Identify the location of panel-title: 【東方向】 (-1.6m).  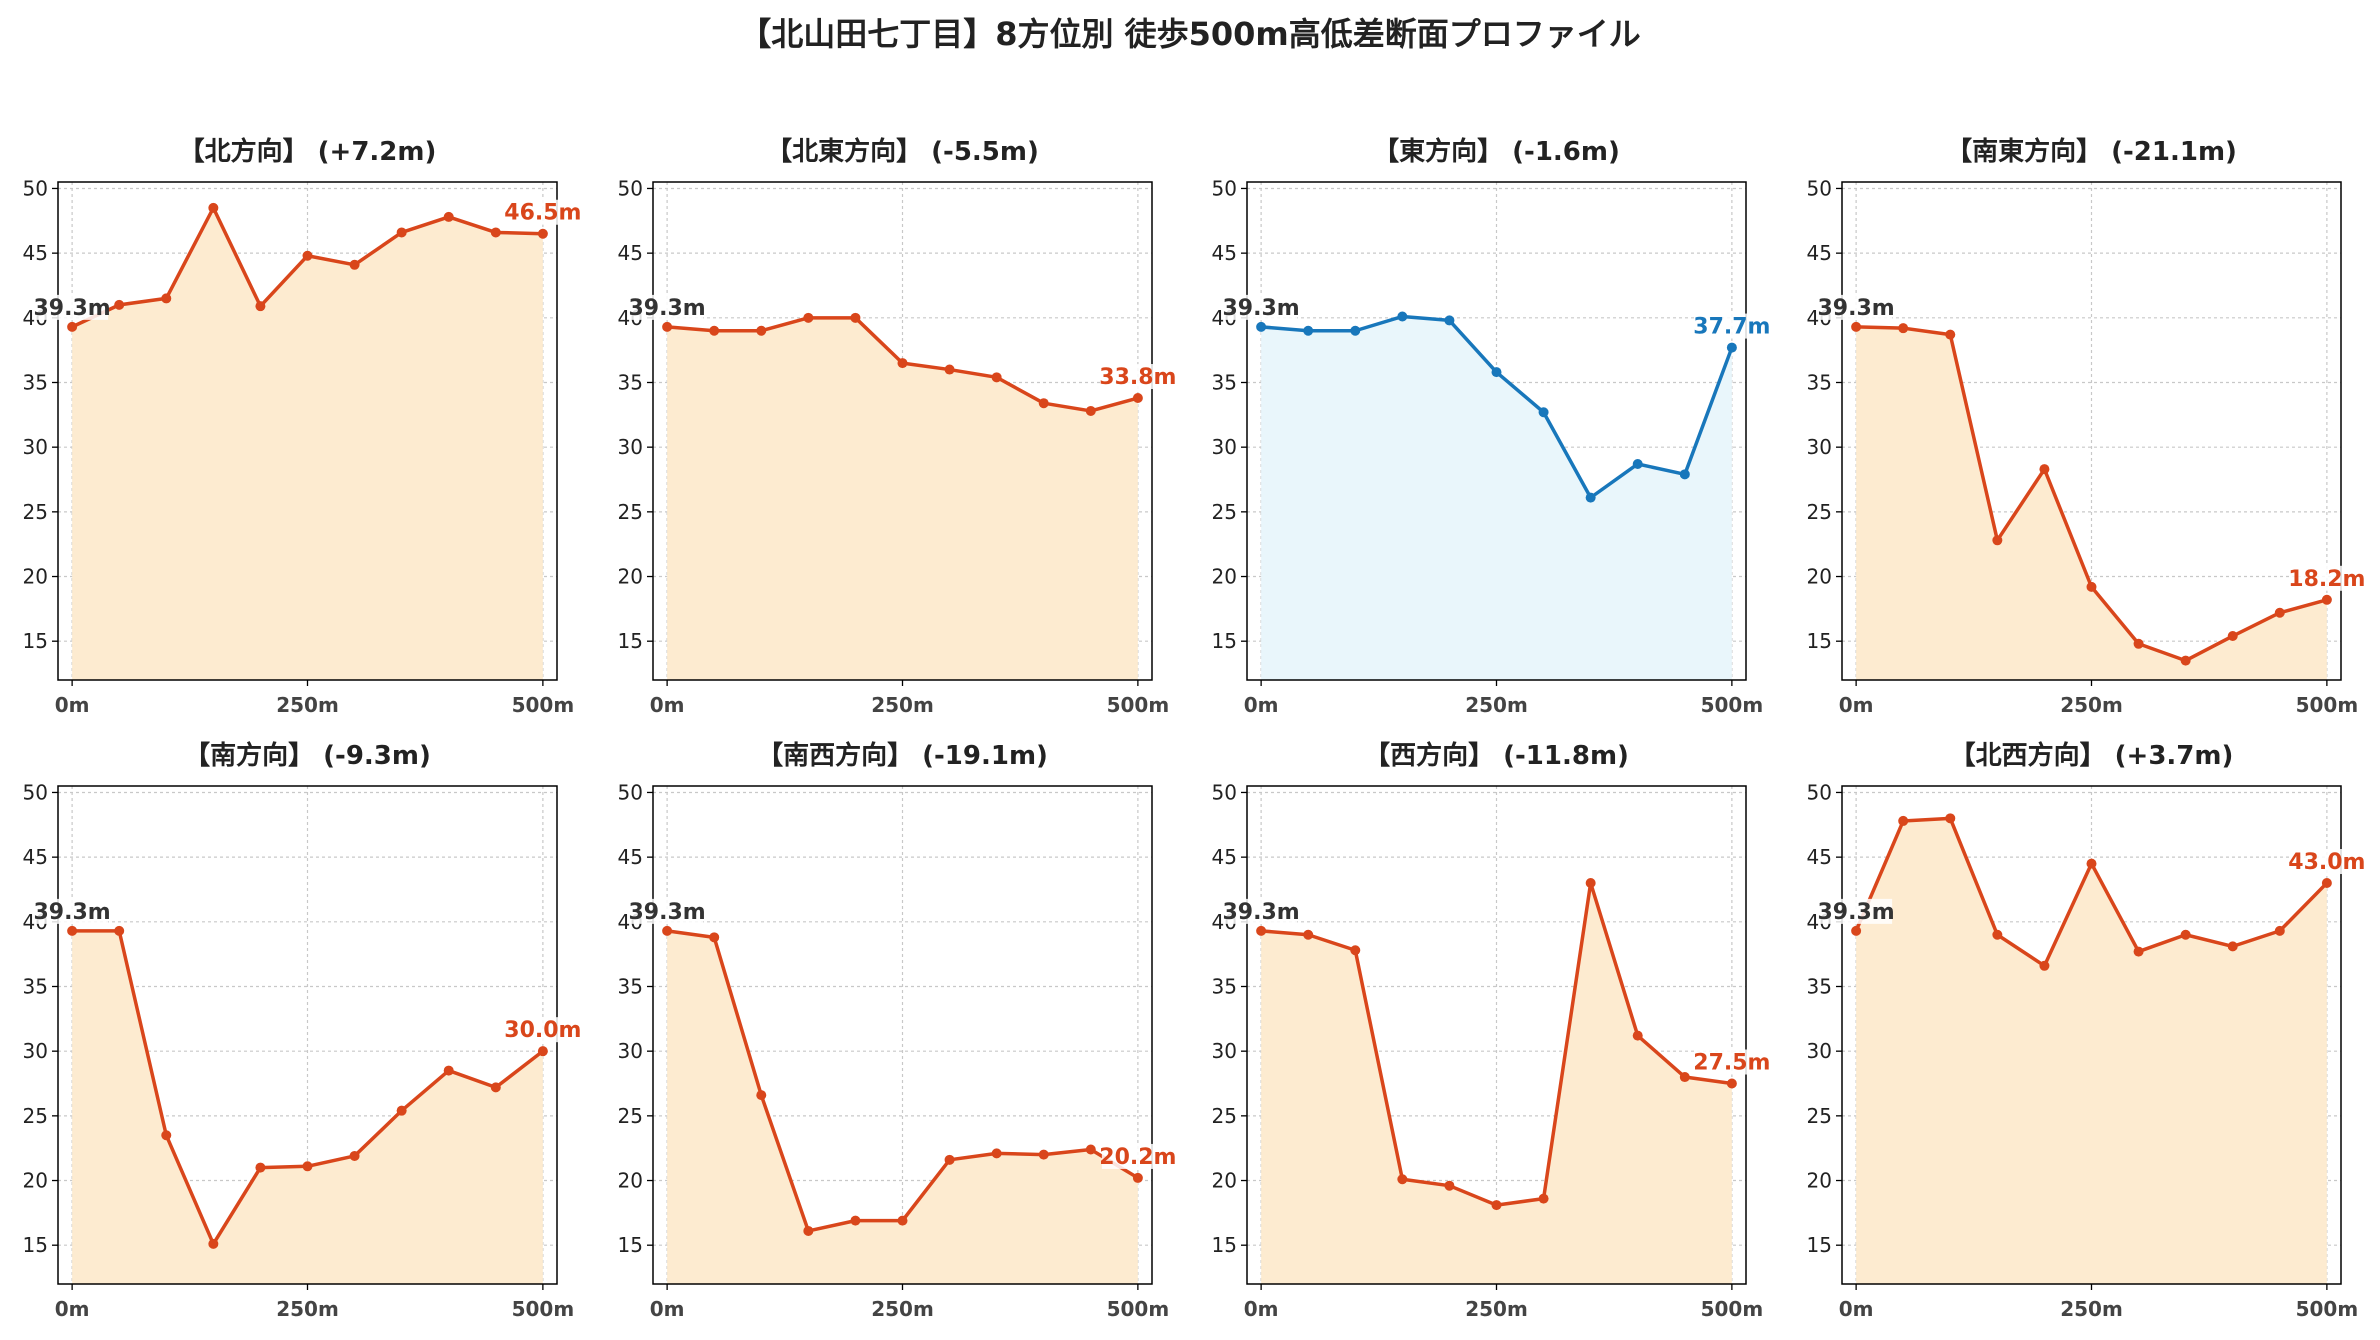
(1496, 151).